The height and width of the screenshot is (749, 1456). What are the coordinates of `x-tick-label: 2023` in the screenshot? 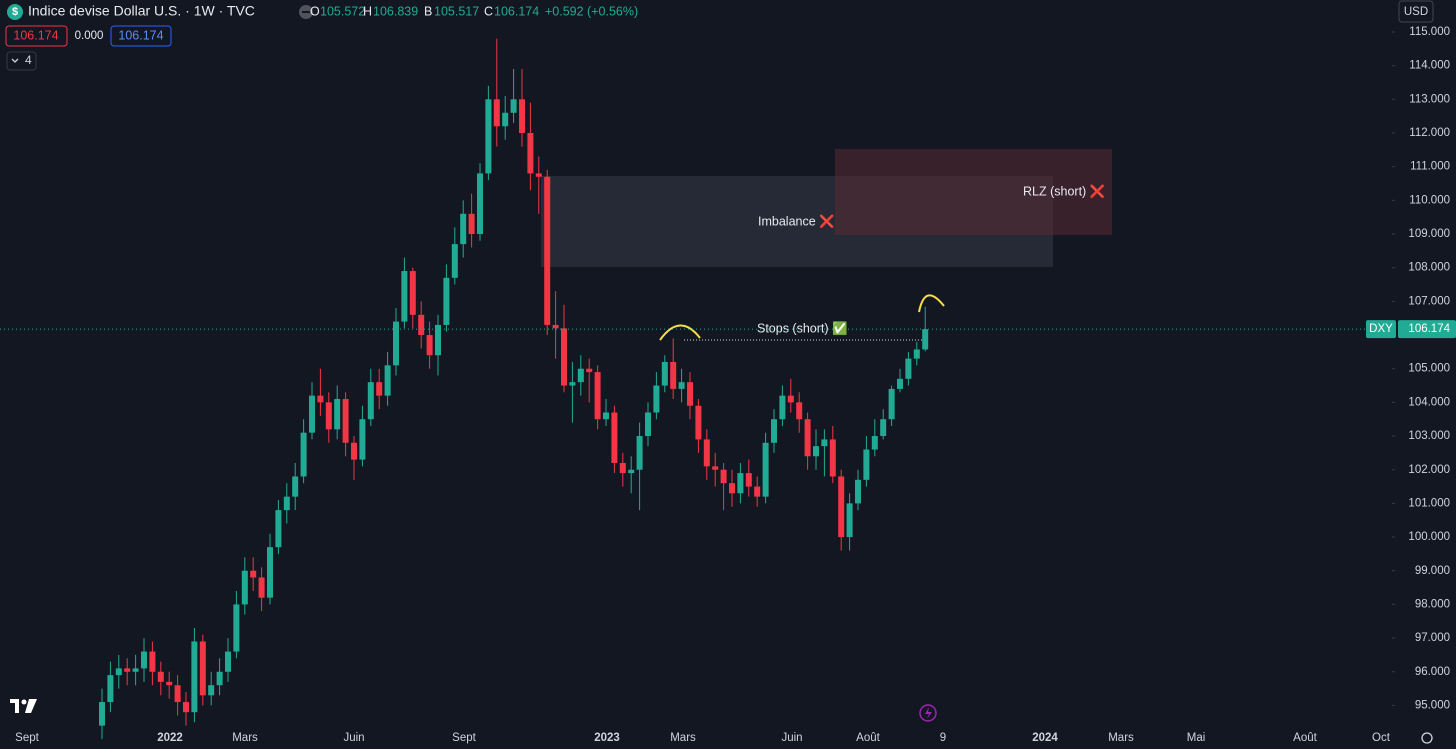 It's located at (607, 738).